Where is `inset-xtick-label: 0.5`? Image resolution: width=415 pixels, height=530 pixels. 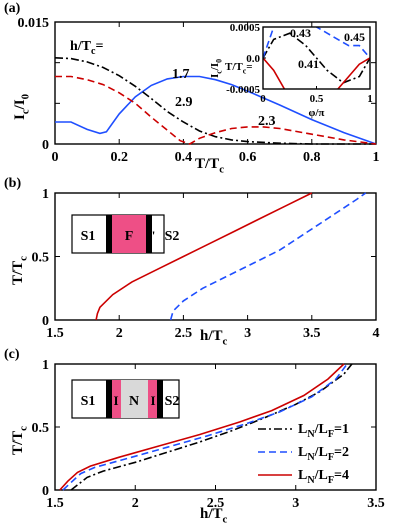 inset-xtick-label: 0.5 is located at coordinates (317, 99).